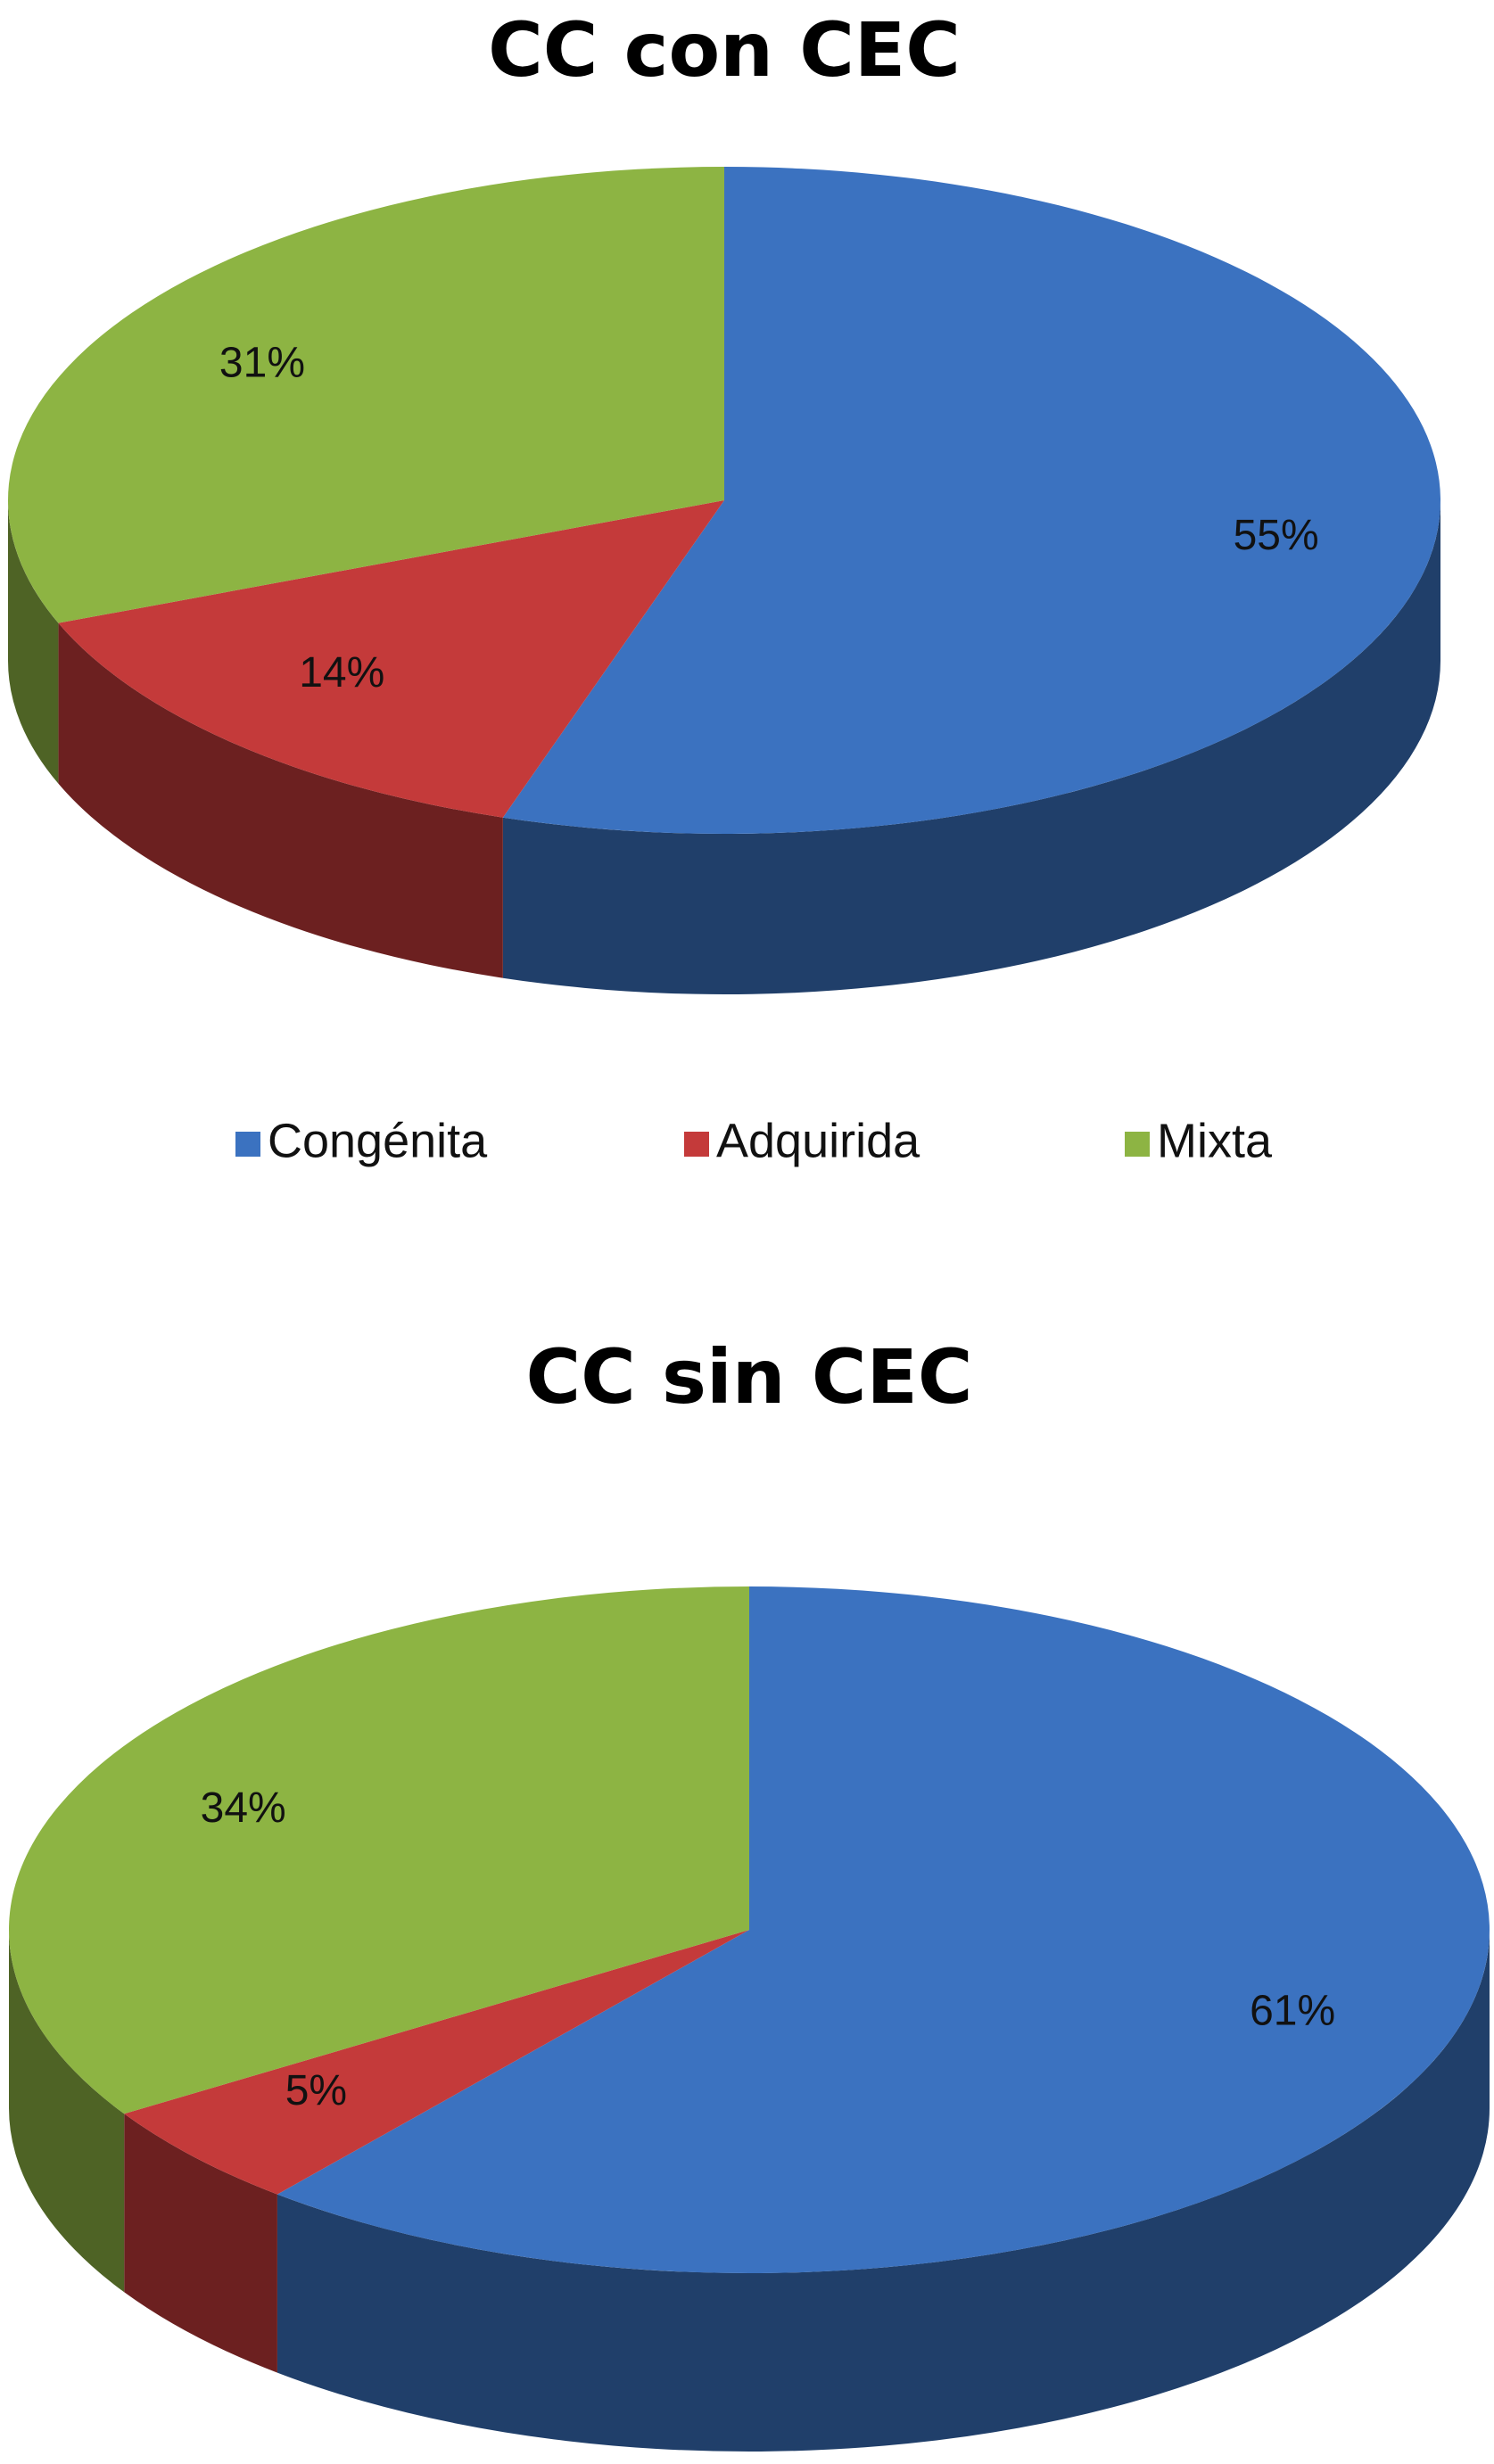 Image resolution: width=1494 pixels, height=2464 pixels. I want to click on data-label: 14%, so click(341, 672).